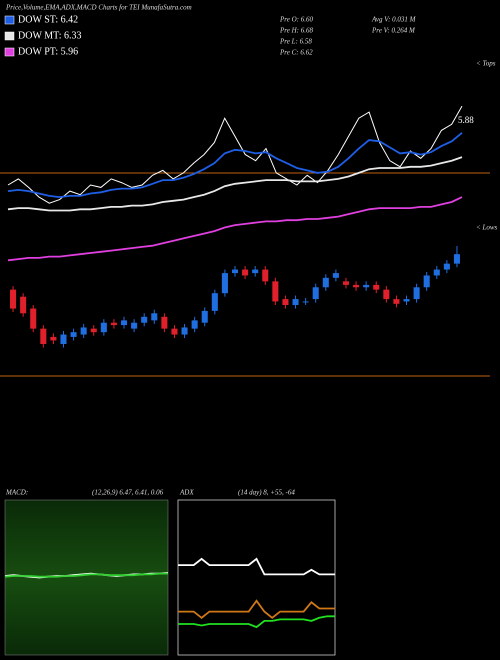 Image resolution: width=500 pixels, height=660 pixels. Describe the element at coordinates (48, 19) in the screenshot. I see `legend-label: DOW ST: 6.42` at that location.